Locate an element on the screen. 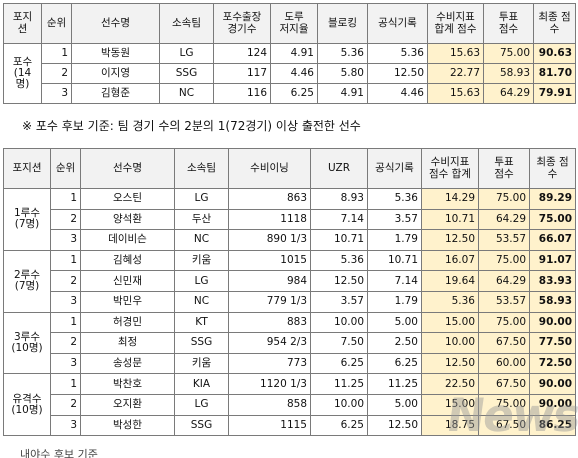 The height and width of the screenshot is (458, 578). data-cell: 79.91 is located at coordinates (554, 93).